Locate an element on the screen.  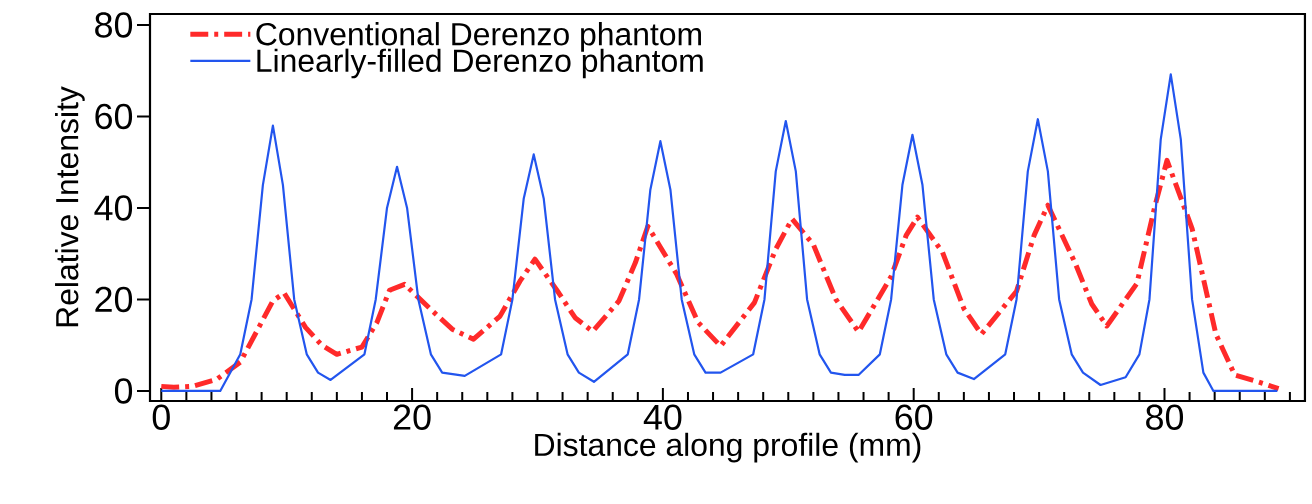
x-axis-title: Distance along profile (mm) is located at coordinates (728, 447).